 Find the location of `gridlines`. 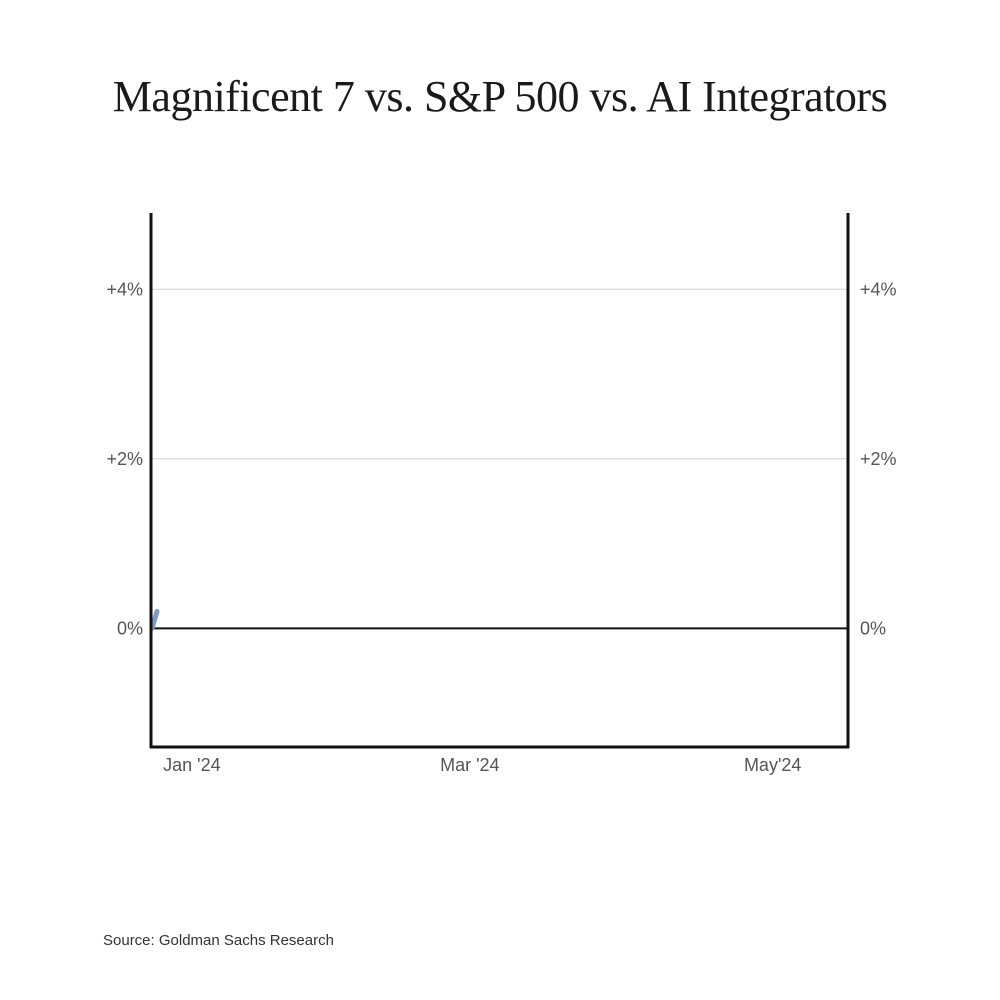

gridlines is located at coordinates (499, 374).